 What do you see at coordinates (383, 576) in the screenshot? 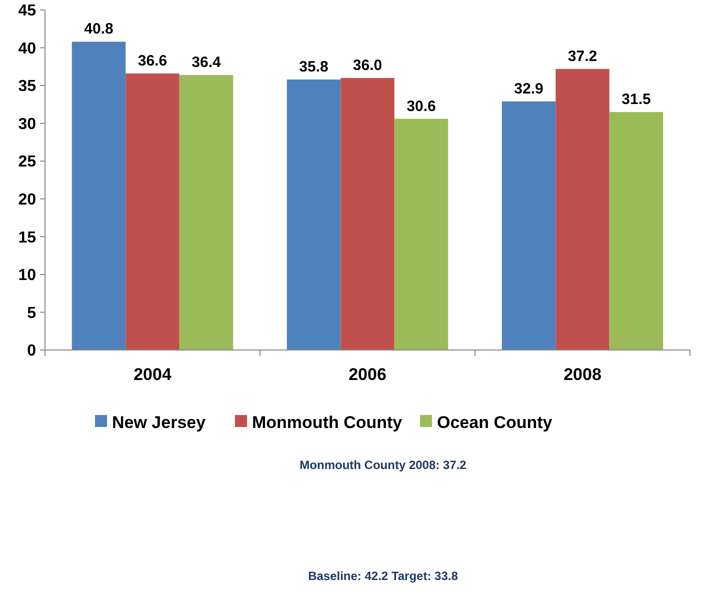
I see `text: Baseline: 42.2 Target: 33.8` at bounding box center [383, 576].